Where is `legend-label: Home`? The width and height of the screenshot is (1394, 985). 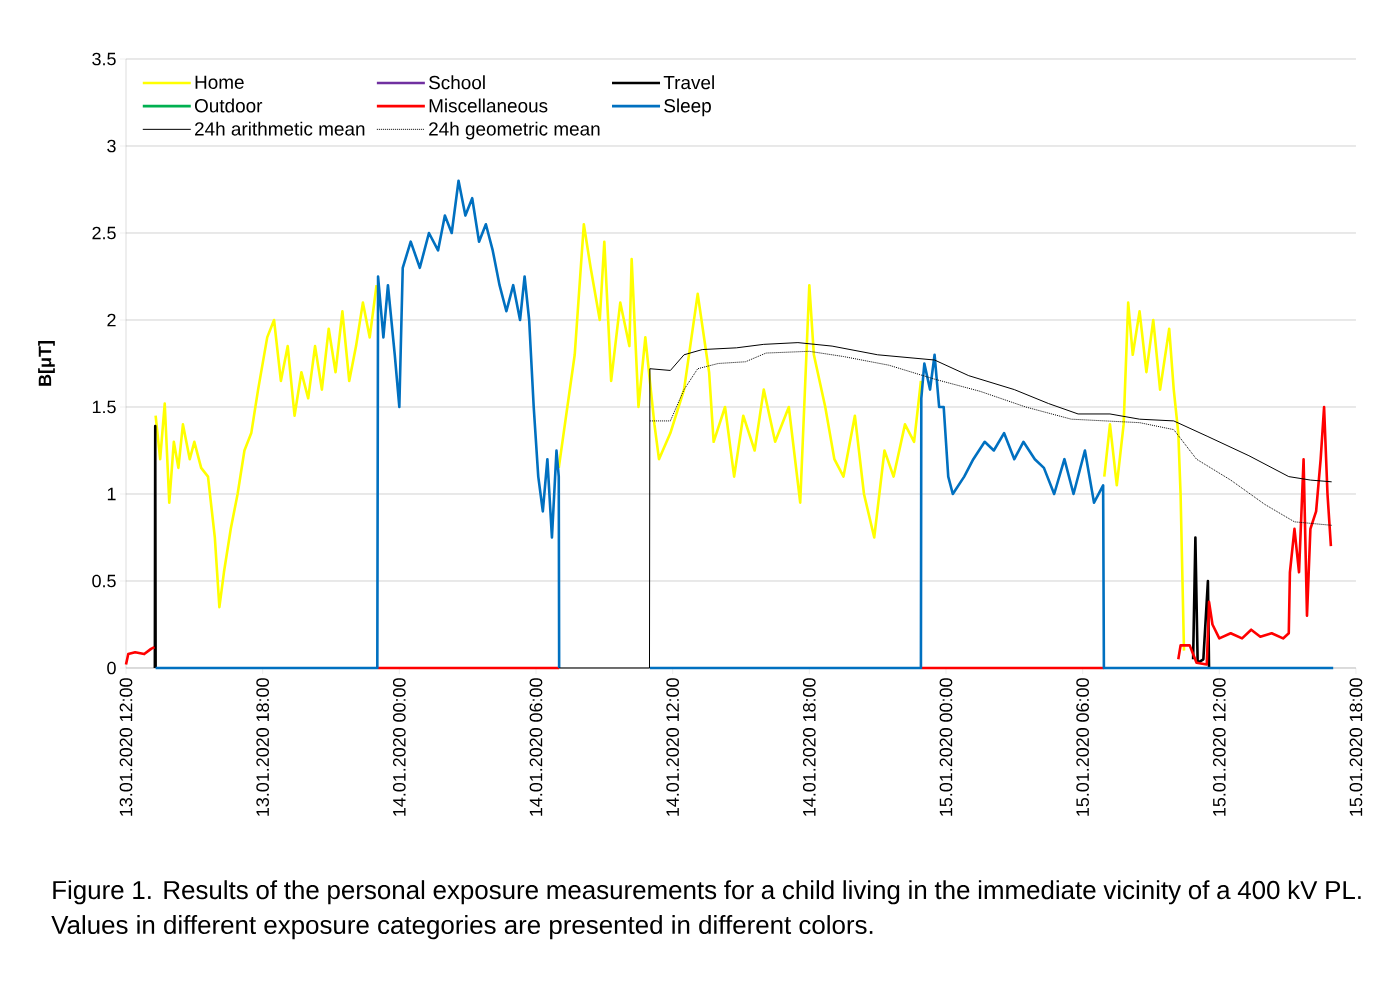 legend-label: Home is located at coordinates (219, 82).